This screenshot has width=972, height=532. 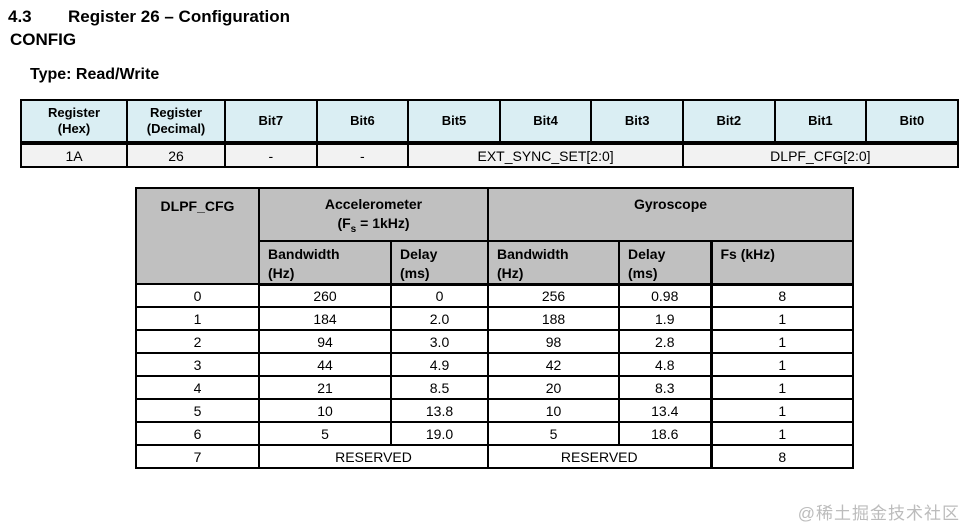 What do you see at coordinates (197, 411) in the screenshot?
I see `cell-cfg: 5` at bounding box center [197, 411].